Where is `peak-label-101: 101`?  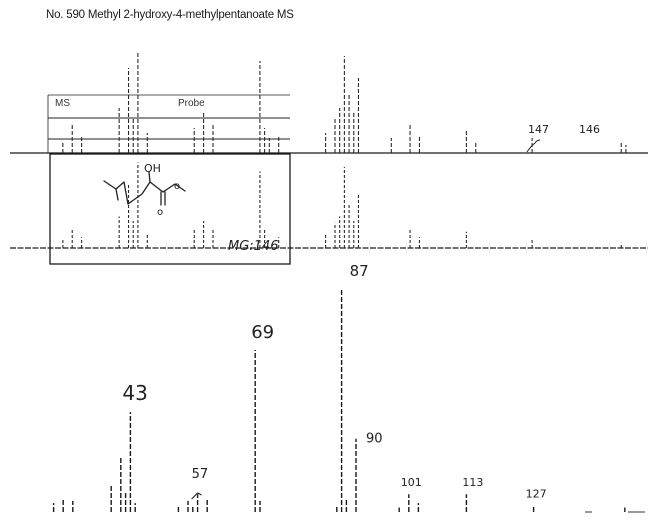
peak-label-101: 101 is located at coordinates (411, 482).